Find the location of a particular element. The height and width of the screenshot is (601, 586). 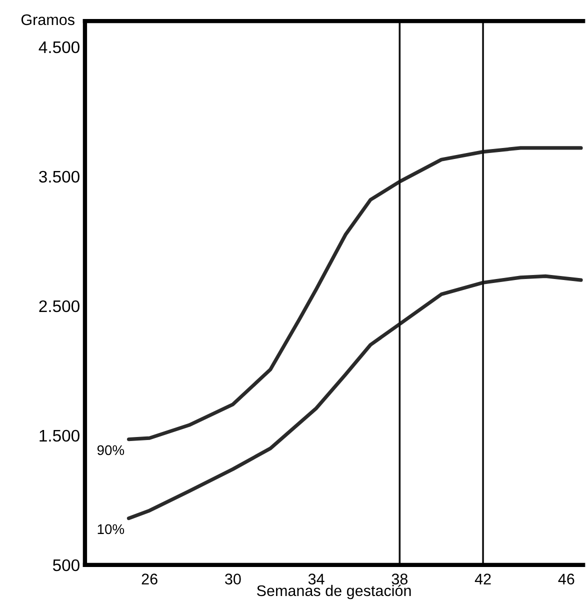

x-axis-title: Semanas de gestación is located at coordinates (334, 592).